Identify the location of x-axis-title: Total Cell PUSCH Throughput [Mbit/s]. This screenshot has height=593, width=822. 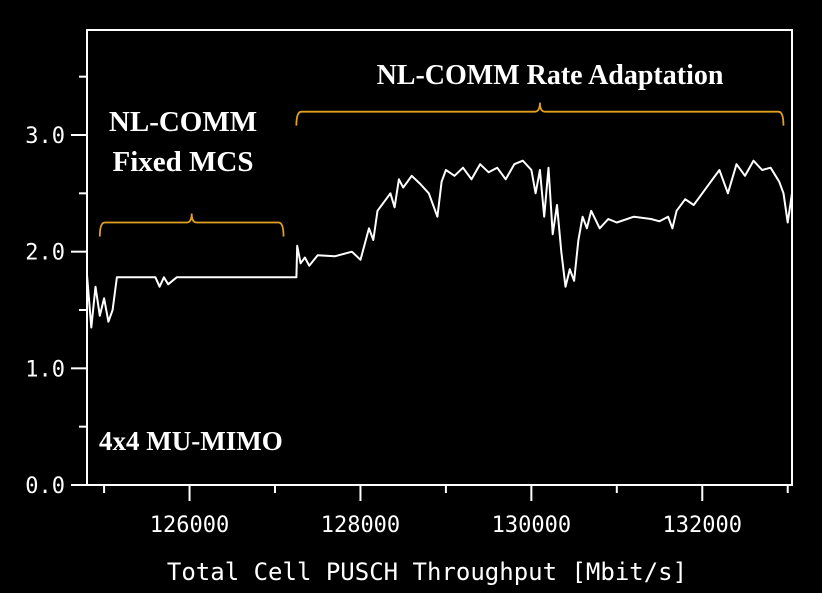
(427, 572).